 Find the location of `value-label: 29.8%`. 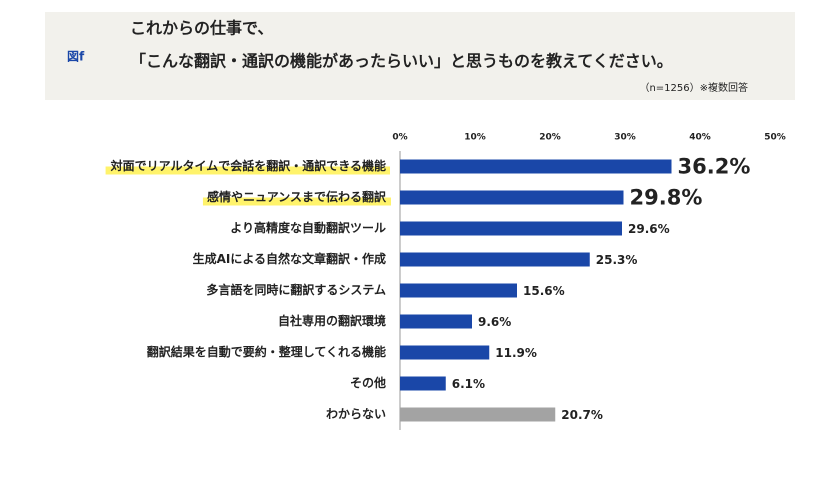

value-label: 29.8% is located at coordinates (666, 198).